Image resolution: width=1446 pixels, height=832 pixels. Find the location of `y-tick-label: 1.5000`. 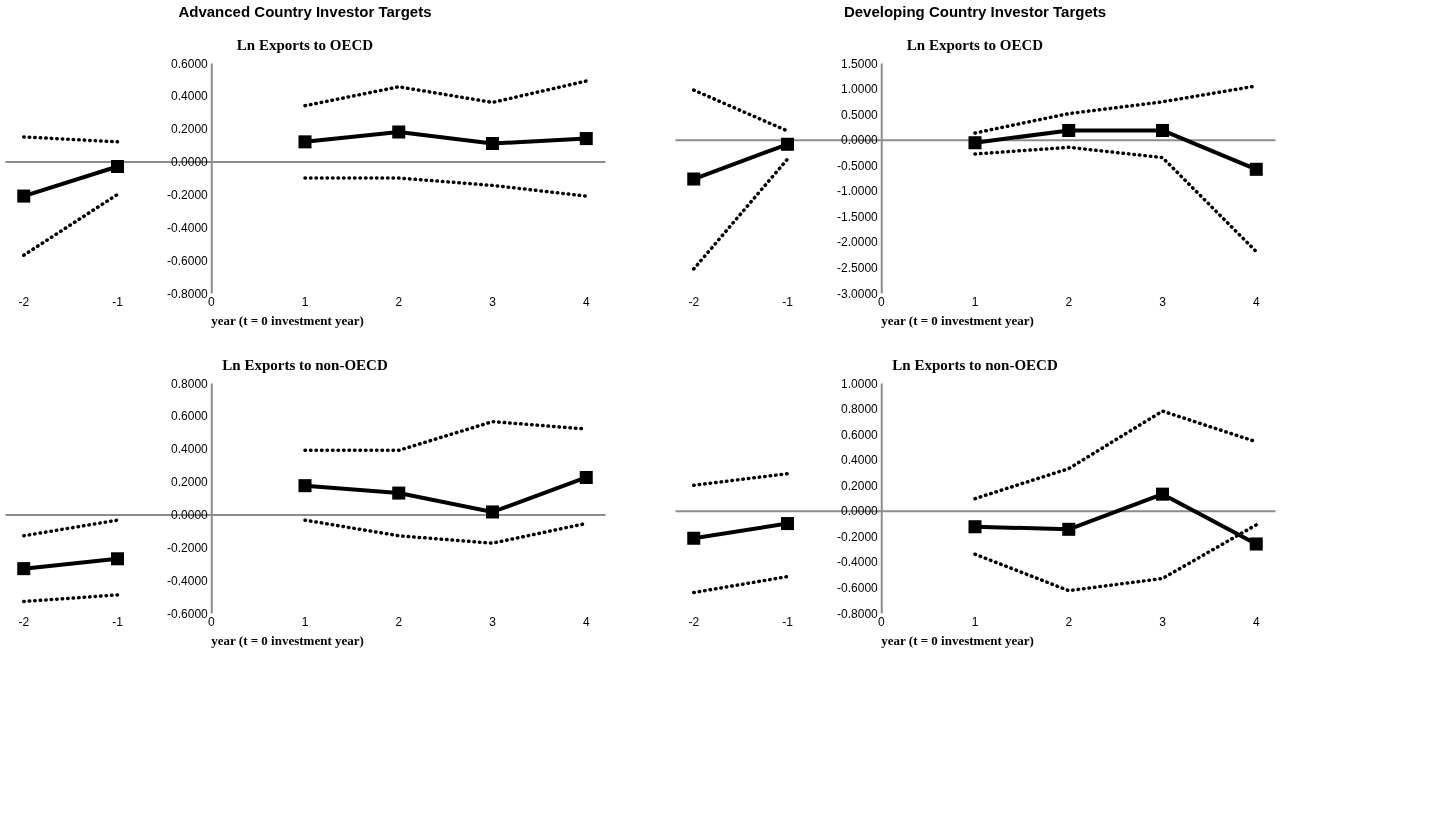

y-tick-label: 1.5000 is located at coordinates (860, 63).